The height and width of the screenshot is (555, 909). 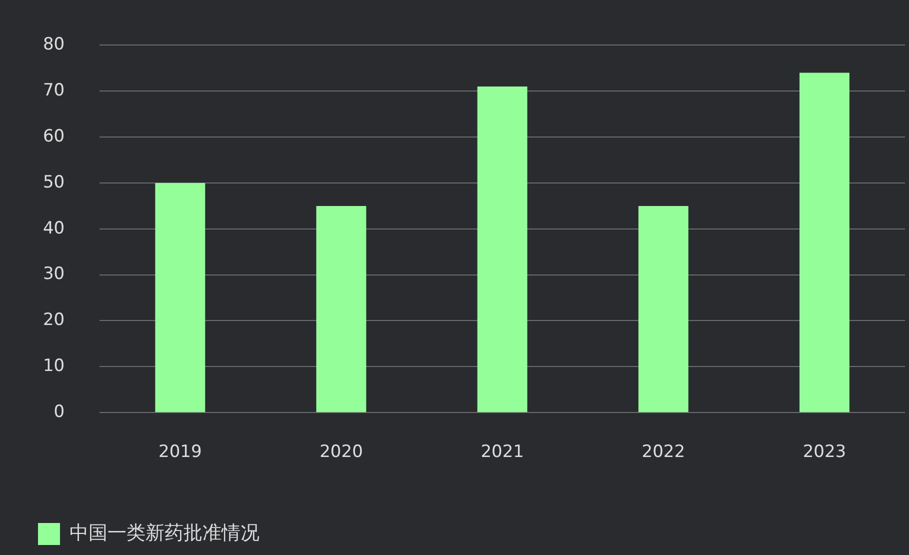 What do you see at coordinates (502, 452) in the screenshot?
I see `x-tick-label: 2021` at bounding box center [502, 452].